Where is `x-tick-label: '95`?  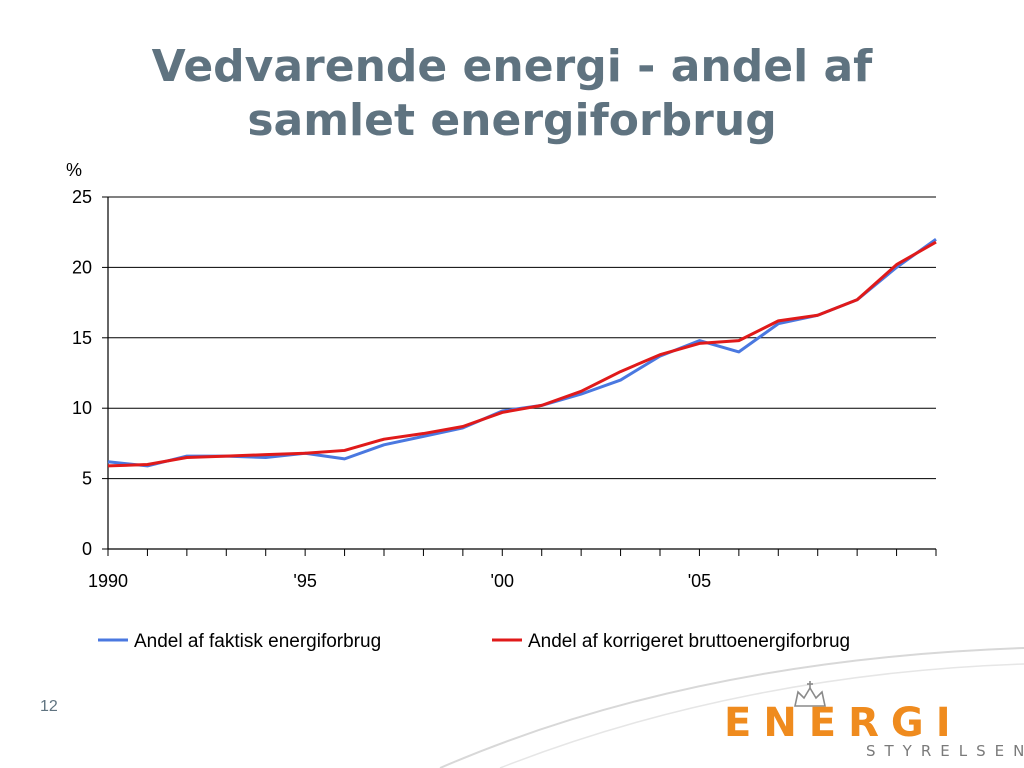
x-tick-label: '95 is located at coordinates (304, 581).